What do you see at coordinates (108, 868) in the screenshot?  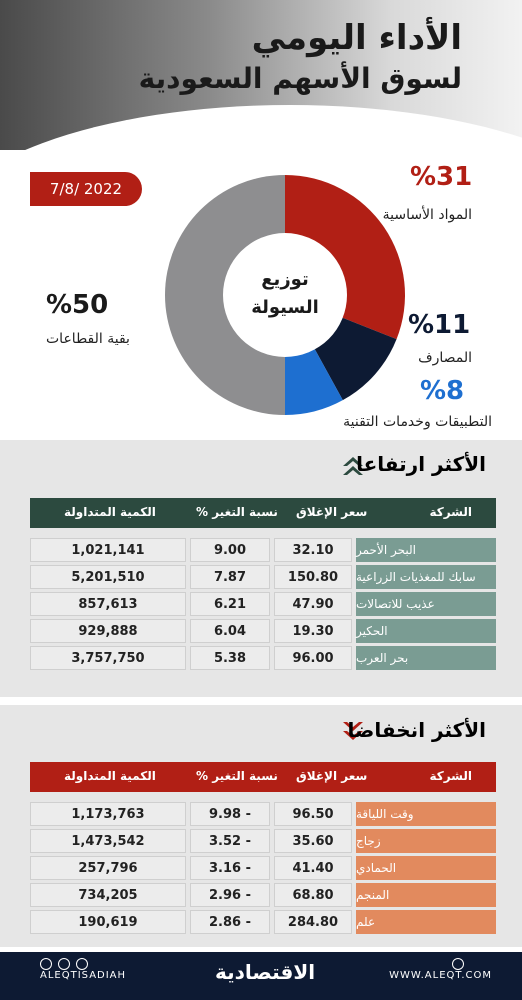 I see `qty-cell: 257,796` at bounding box center [108, 868].